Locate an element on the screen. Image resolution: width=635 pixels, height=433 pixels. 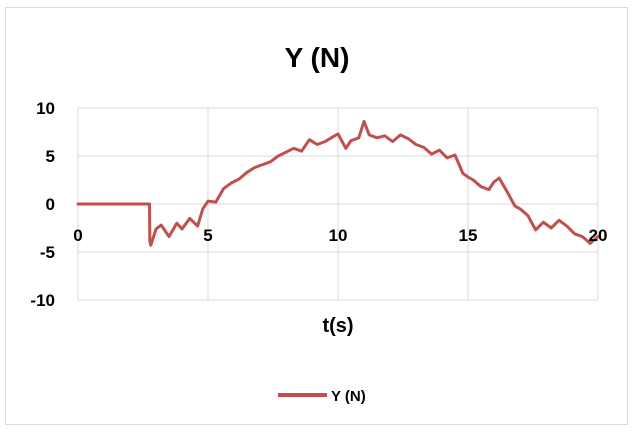
y-tick-label: 10 is located at coordinates (45, 108).